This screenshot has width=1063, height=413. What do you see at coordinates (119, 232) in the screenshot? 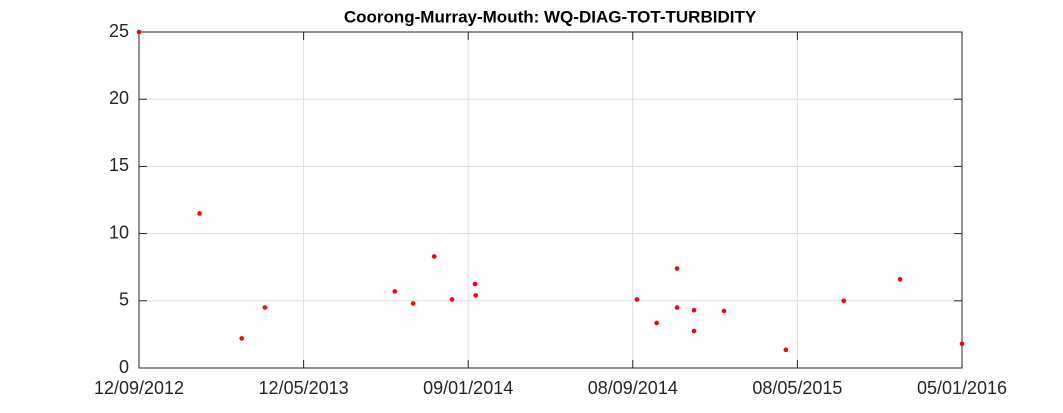
I see `y-tick-label: 10` at bounding box center [119, 232].